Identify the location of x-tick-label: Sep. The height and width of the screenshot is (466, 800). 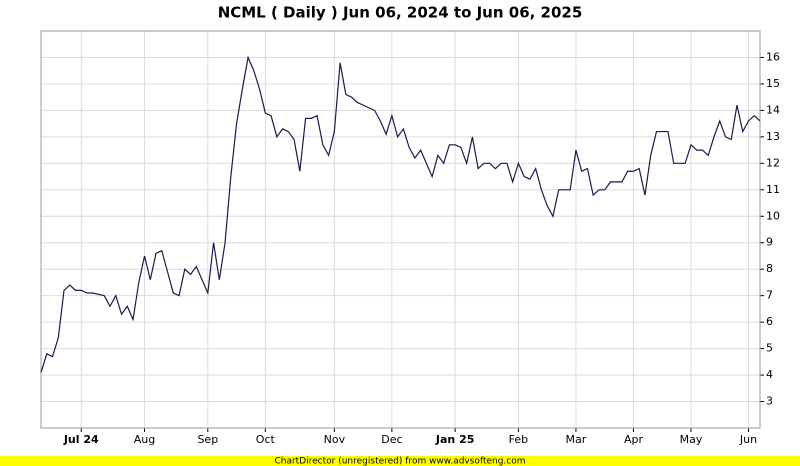
(207, 439).